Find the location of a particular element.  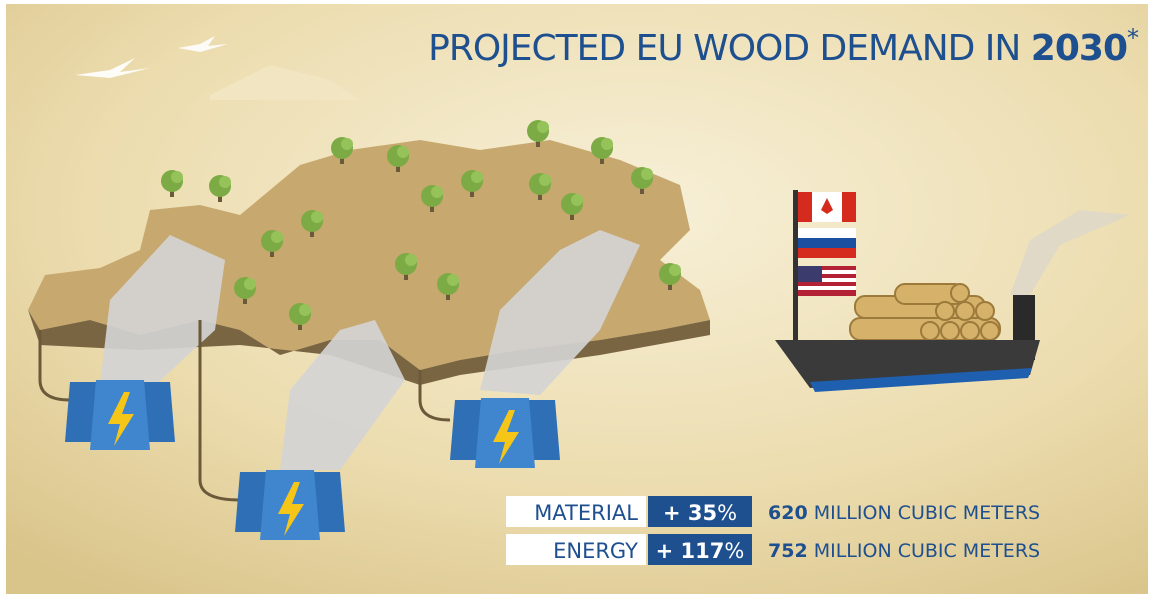

row-amount: 752 MILLION CUBIC METERS is located at coordinates (904, 551).